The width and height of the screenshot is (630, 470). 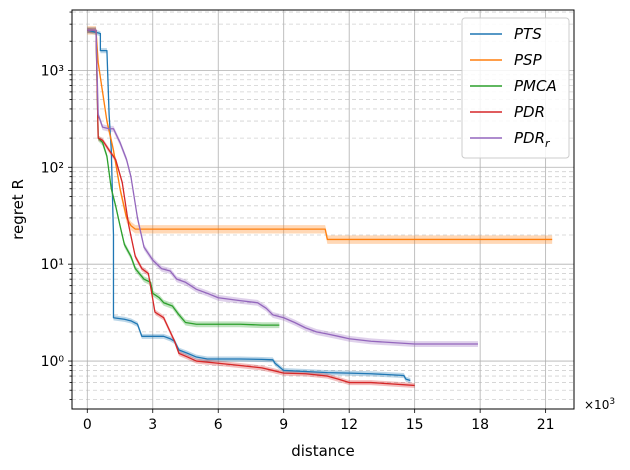 I want to click on x-offset-base: ×10, so click(x=596, y=405).